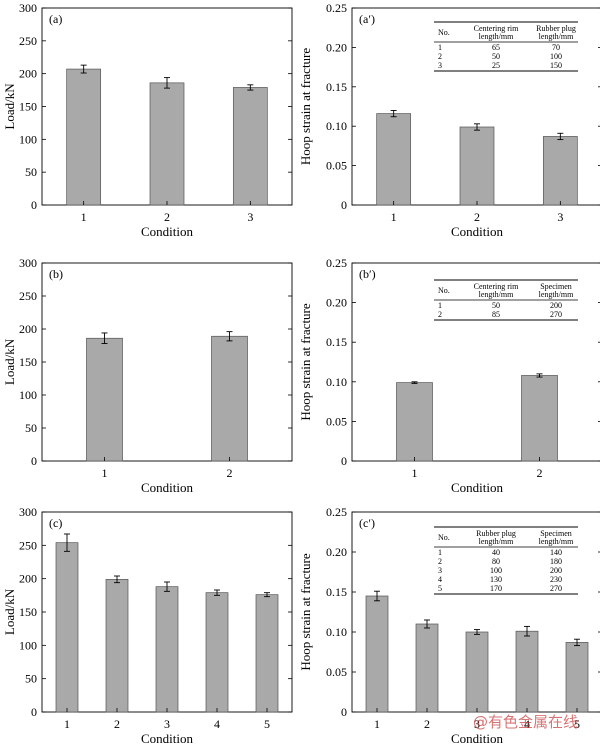  Describe the element at coordinates (440, 579) in the screenshot. I see `table-cell: 4` at that location.